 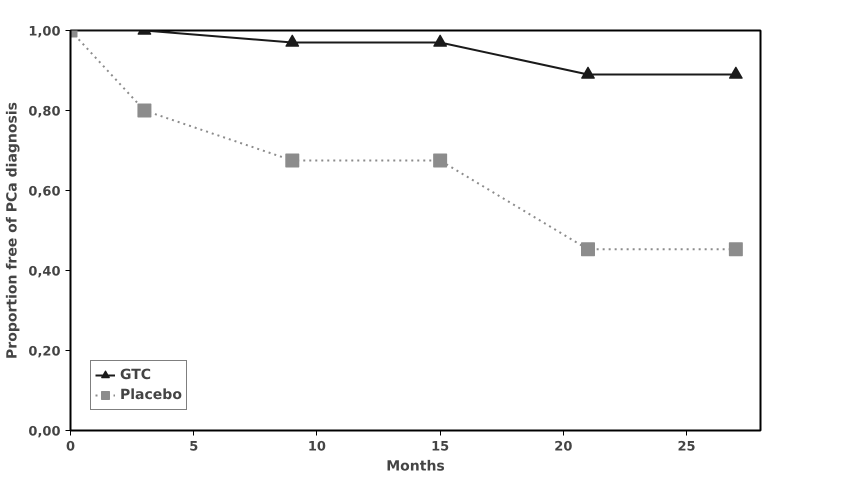 What do you see at coordinates (12, 230) in the screenshot?
I see `y-axis-title: Proportion free of PCa diagnosis` at bounding box center [12, 230].